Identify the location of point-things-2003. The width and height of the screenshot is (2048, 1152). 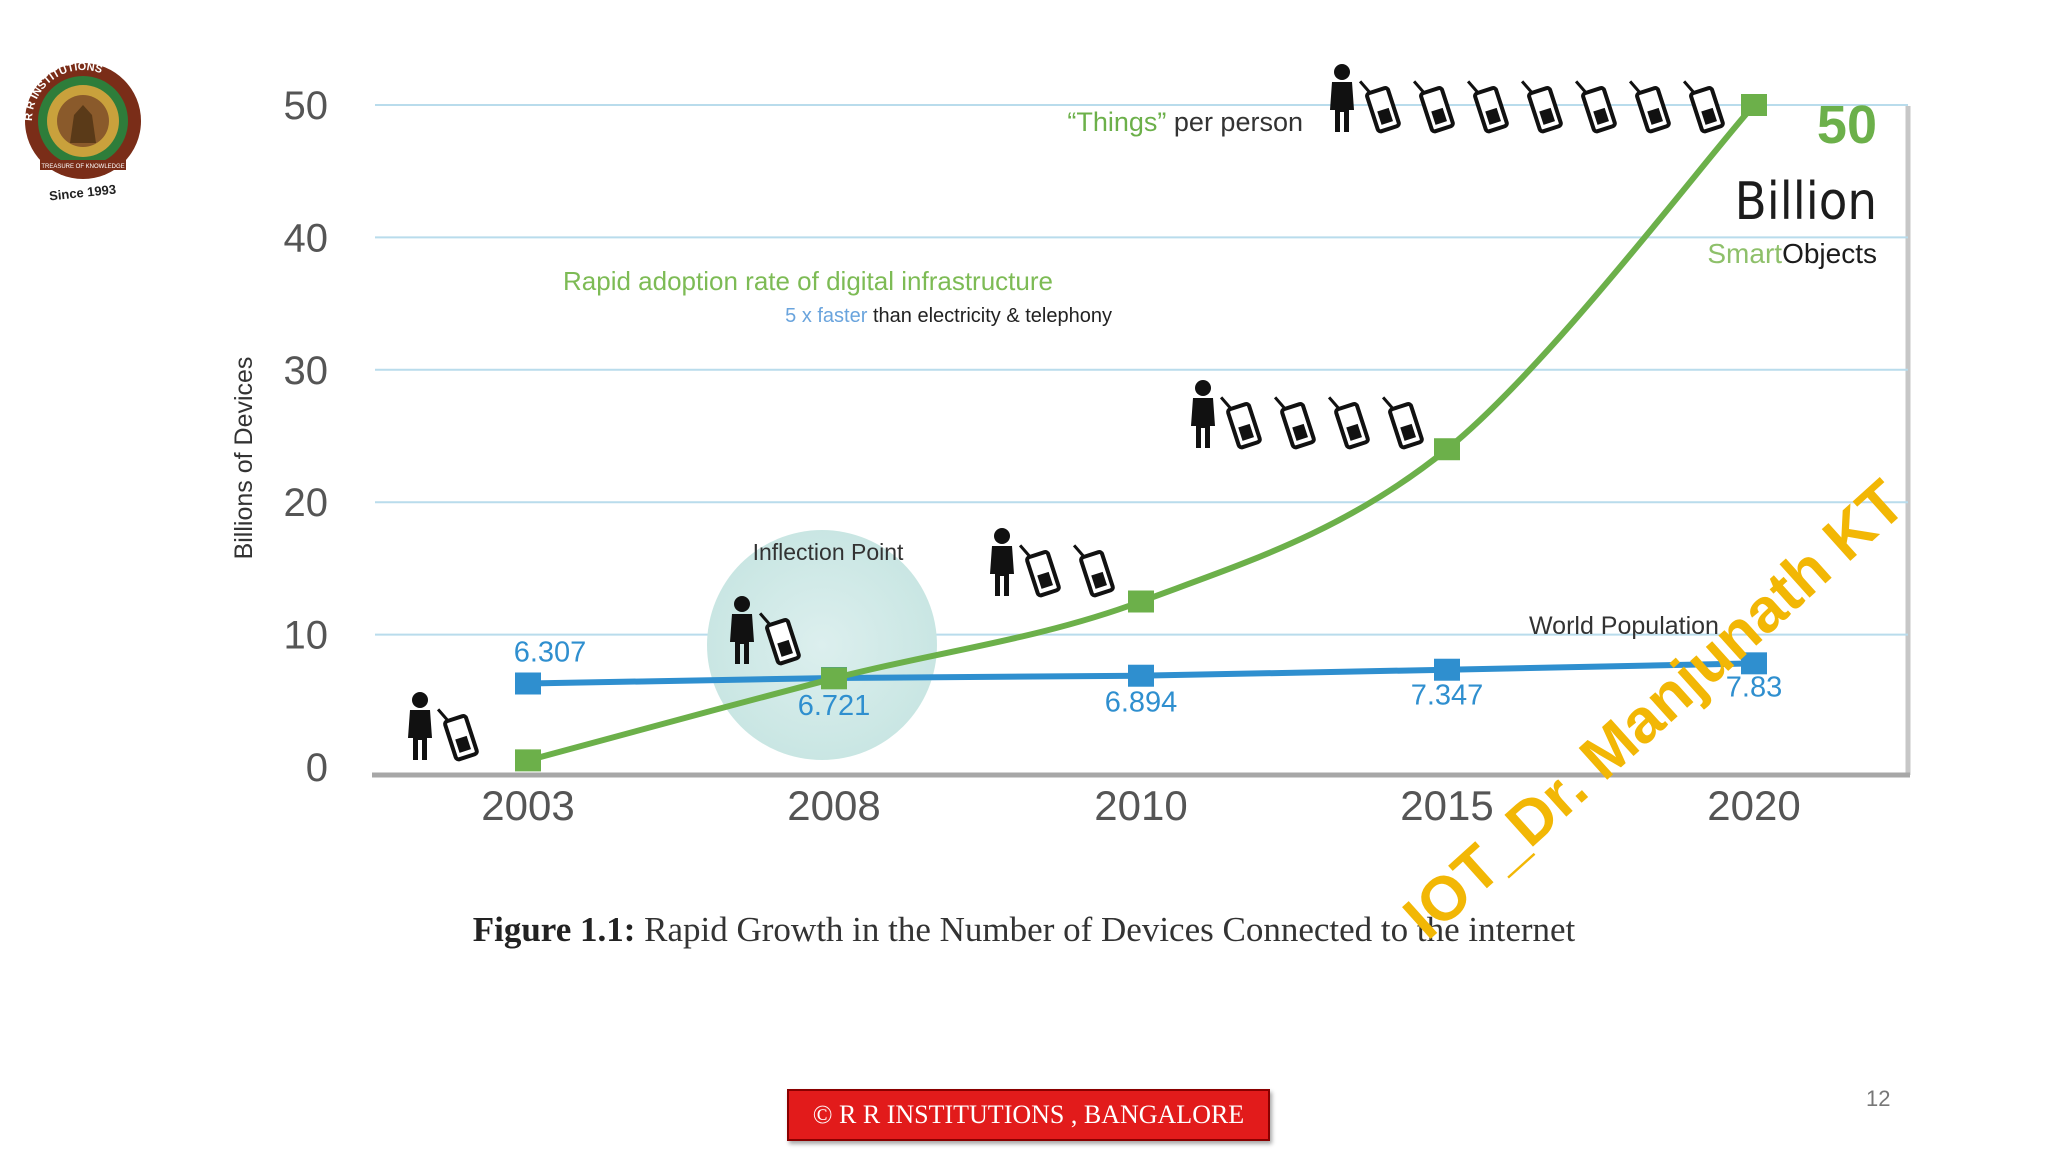
(528, 760).